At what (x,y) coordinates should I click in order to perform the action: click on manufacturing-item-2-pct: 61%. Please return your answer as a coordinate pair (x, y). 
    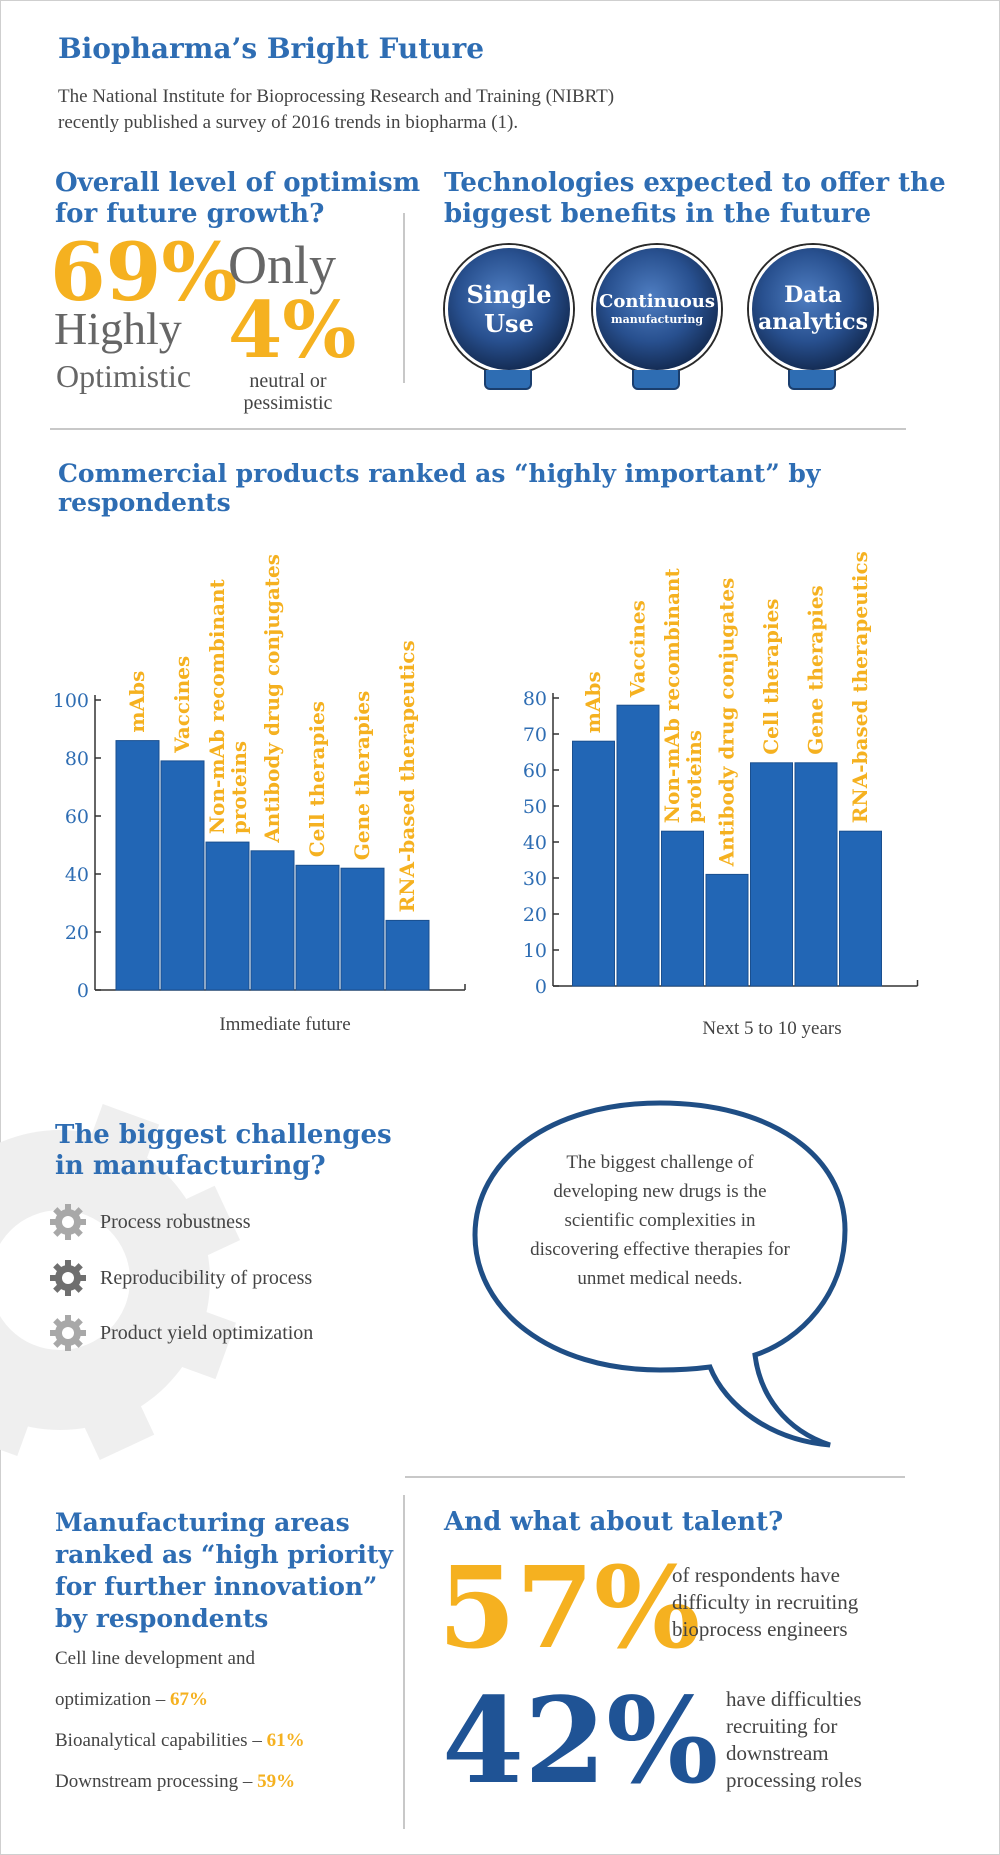
    Looking at the image, I should click on (285, 1740).